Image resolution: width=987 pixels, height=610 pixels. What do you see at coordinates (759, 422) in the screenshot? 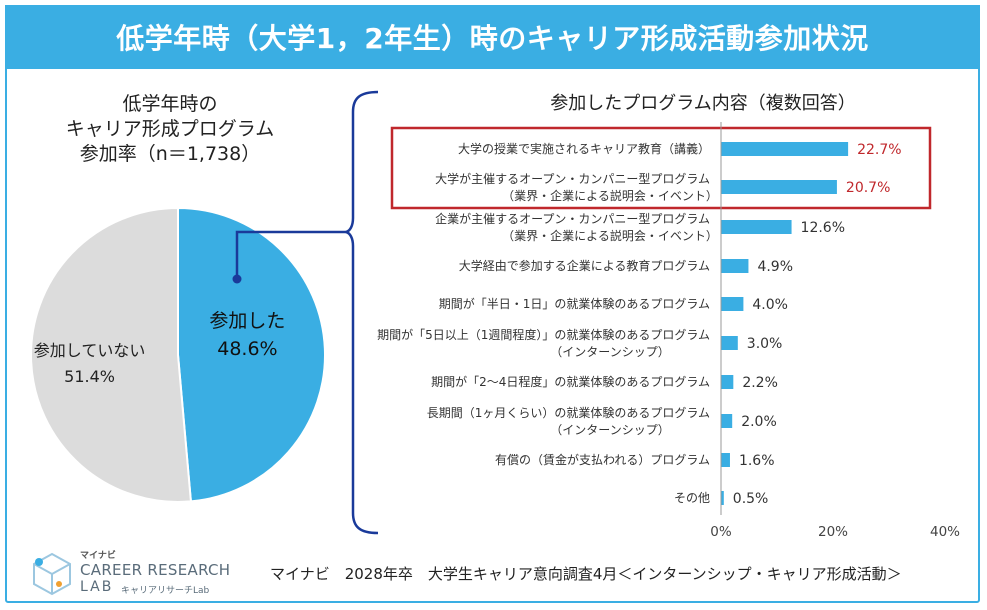
I see `bar-value-label: 2.0%` at bounding box center [759, 422].